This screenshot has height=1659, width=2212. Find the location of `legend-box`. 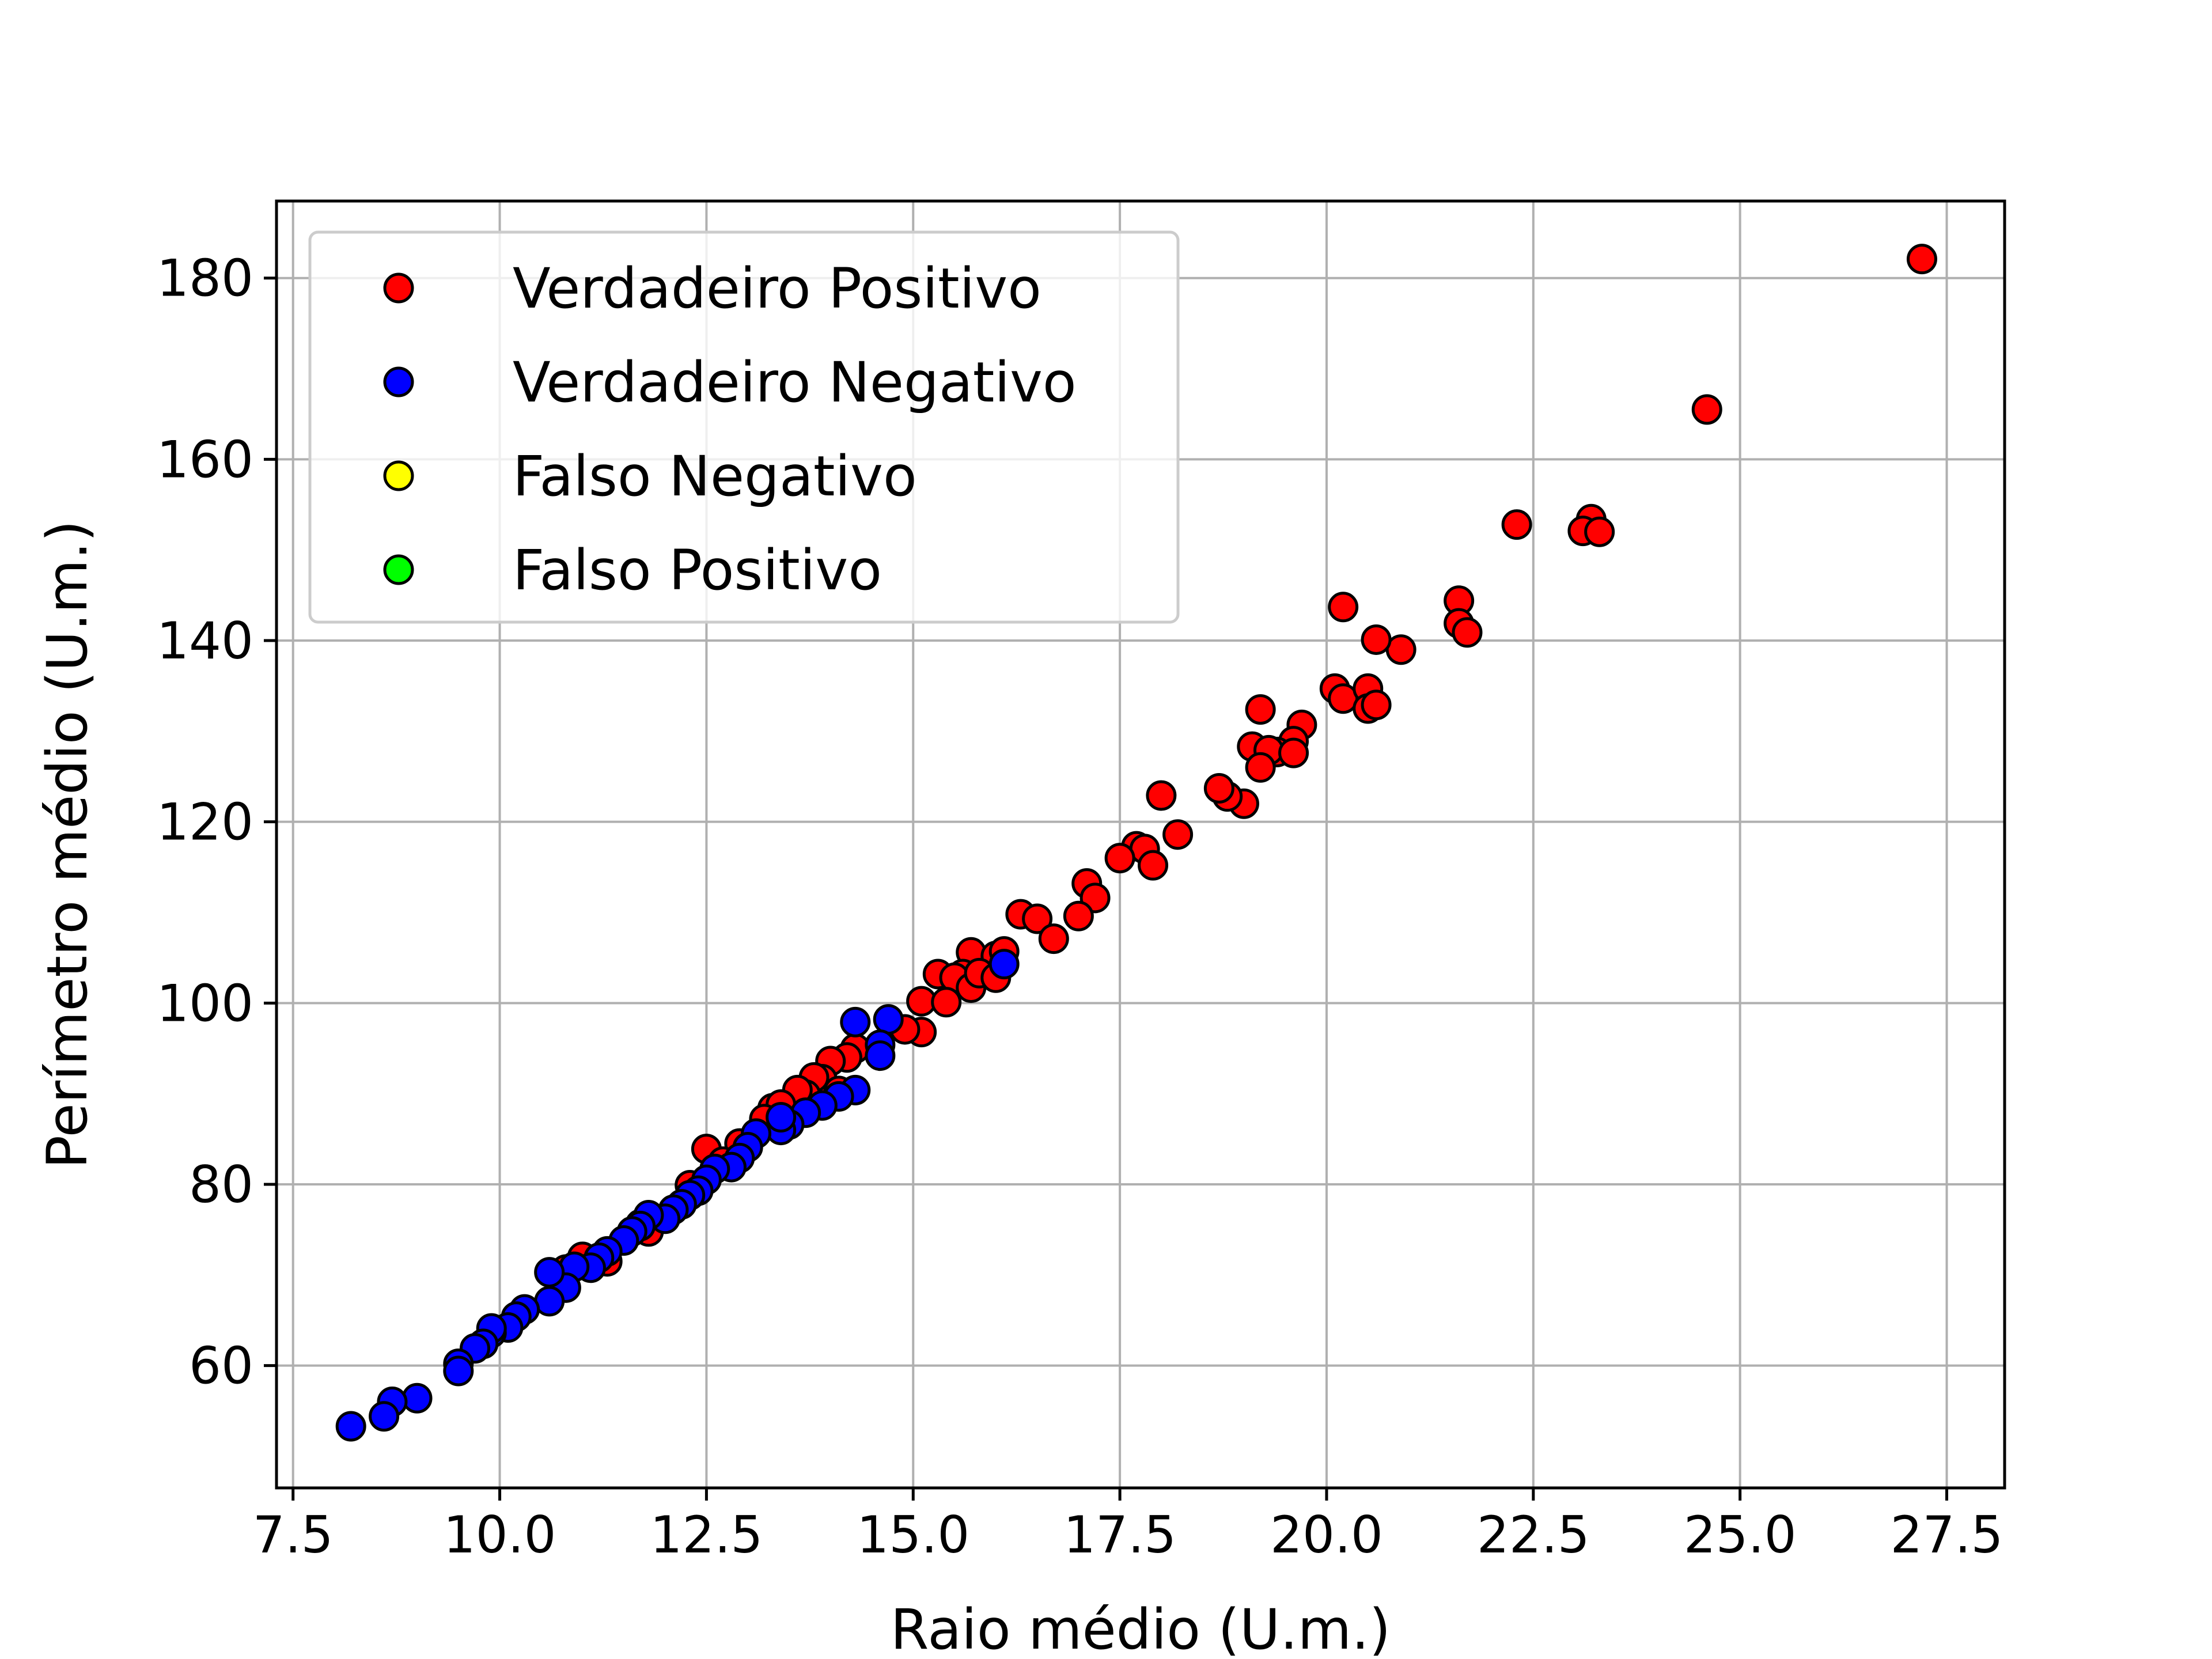

legend-box is located at coordinates (744, 427).